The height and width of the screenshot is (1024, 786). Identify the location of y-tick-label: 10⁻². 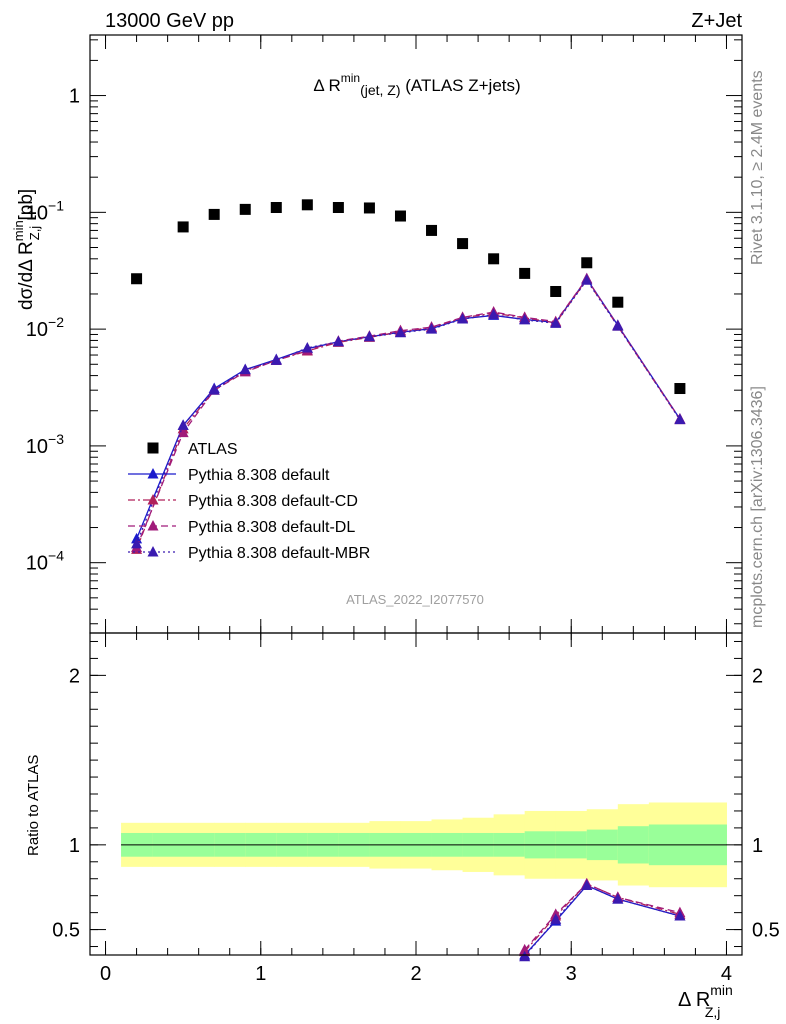
(45, 327).